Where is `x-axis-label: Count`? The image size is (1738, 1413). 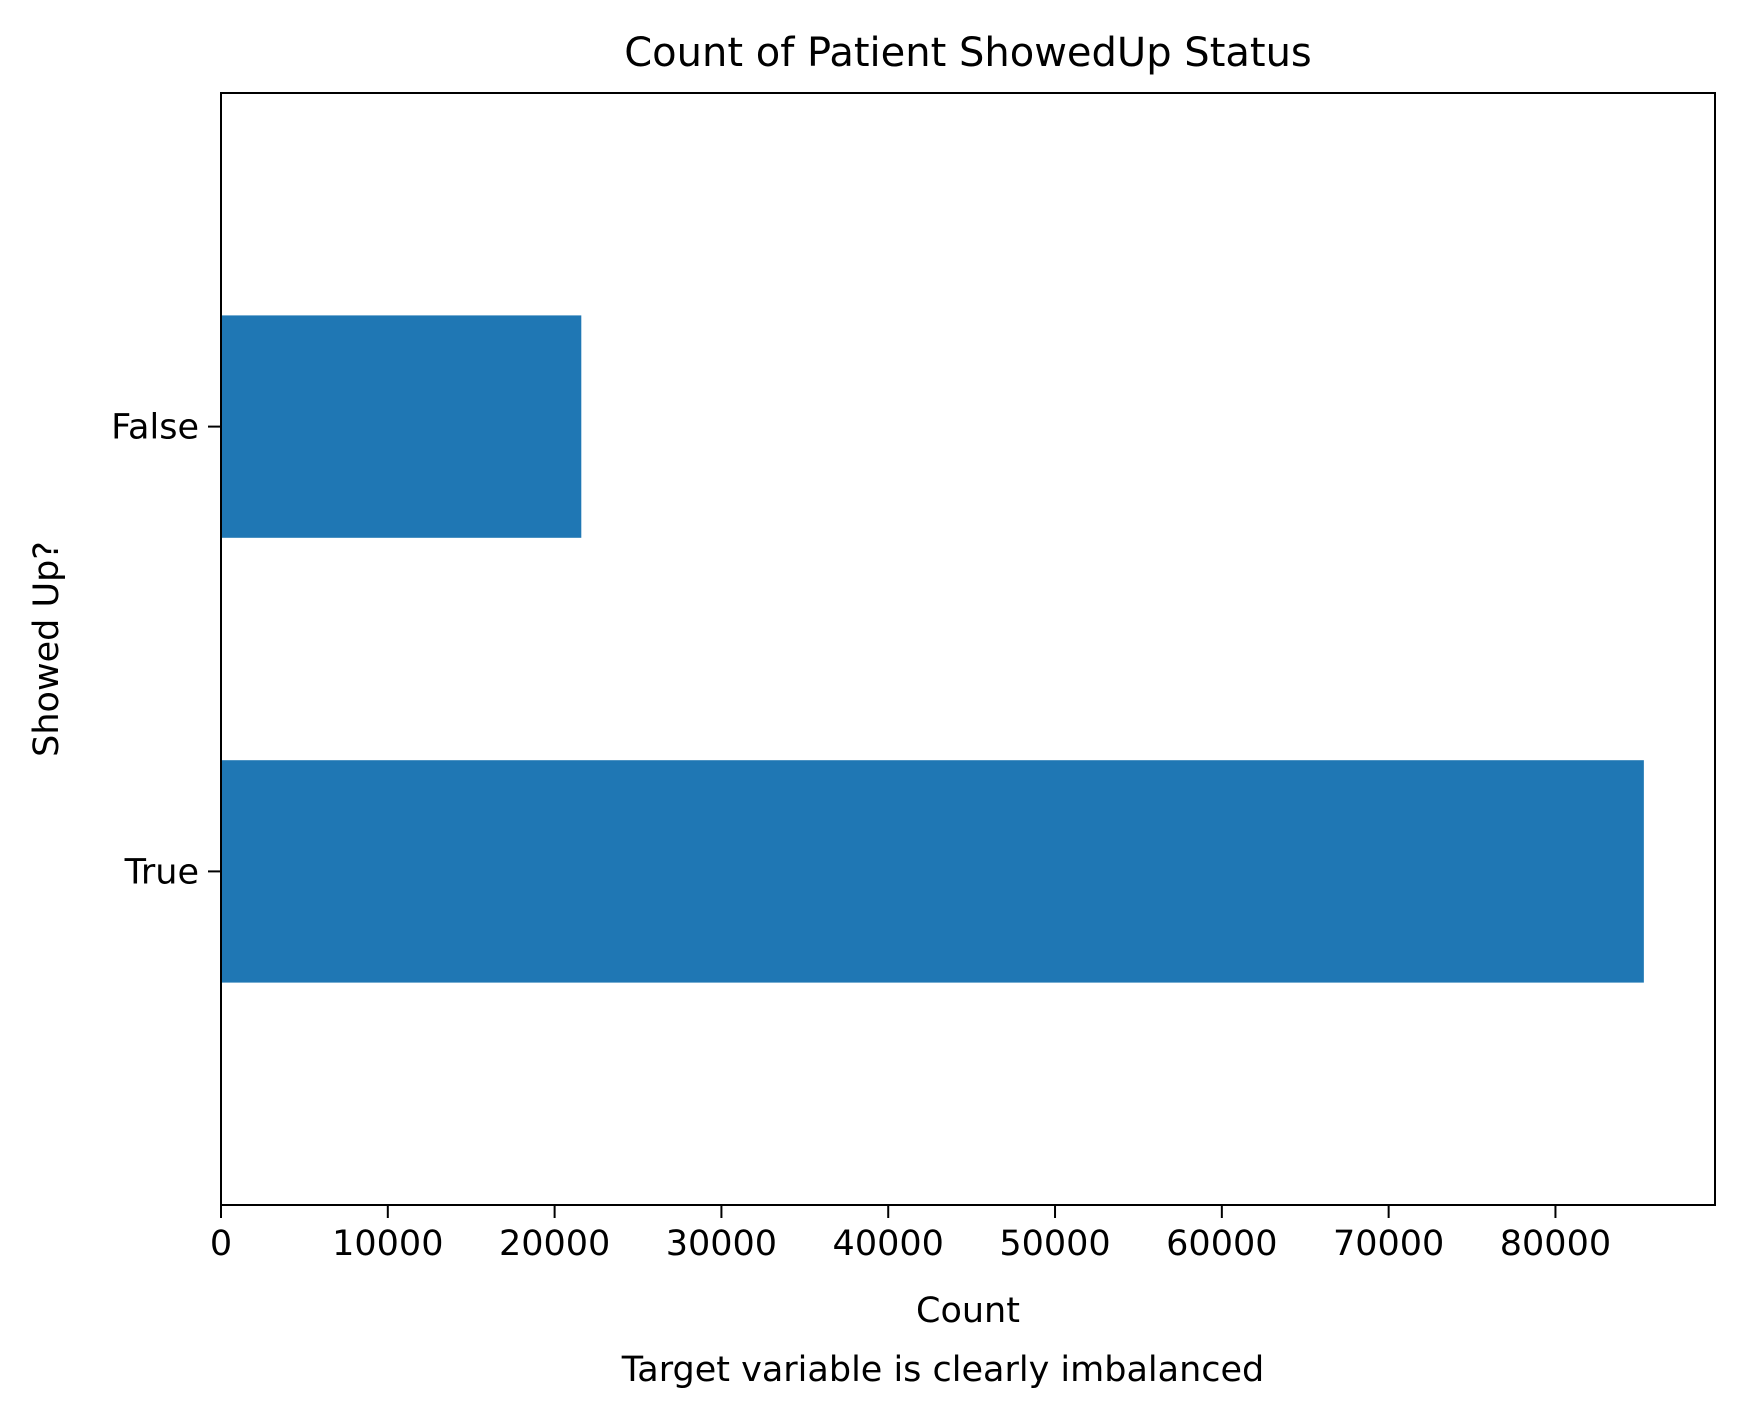 x-axis-label: Count is located at coordinates (968, 1311).